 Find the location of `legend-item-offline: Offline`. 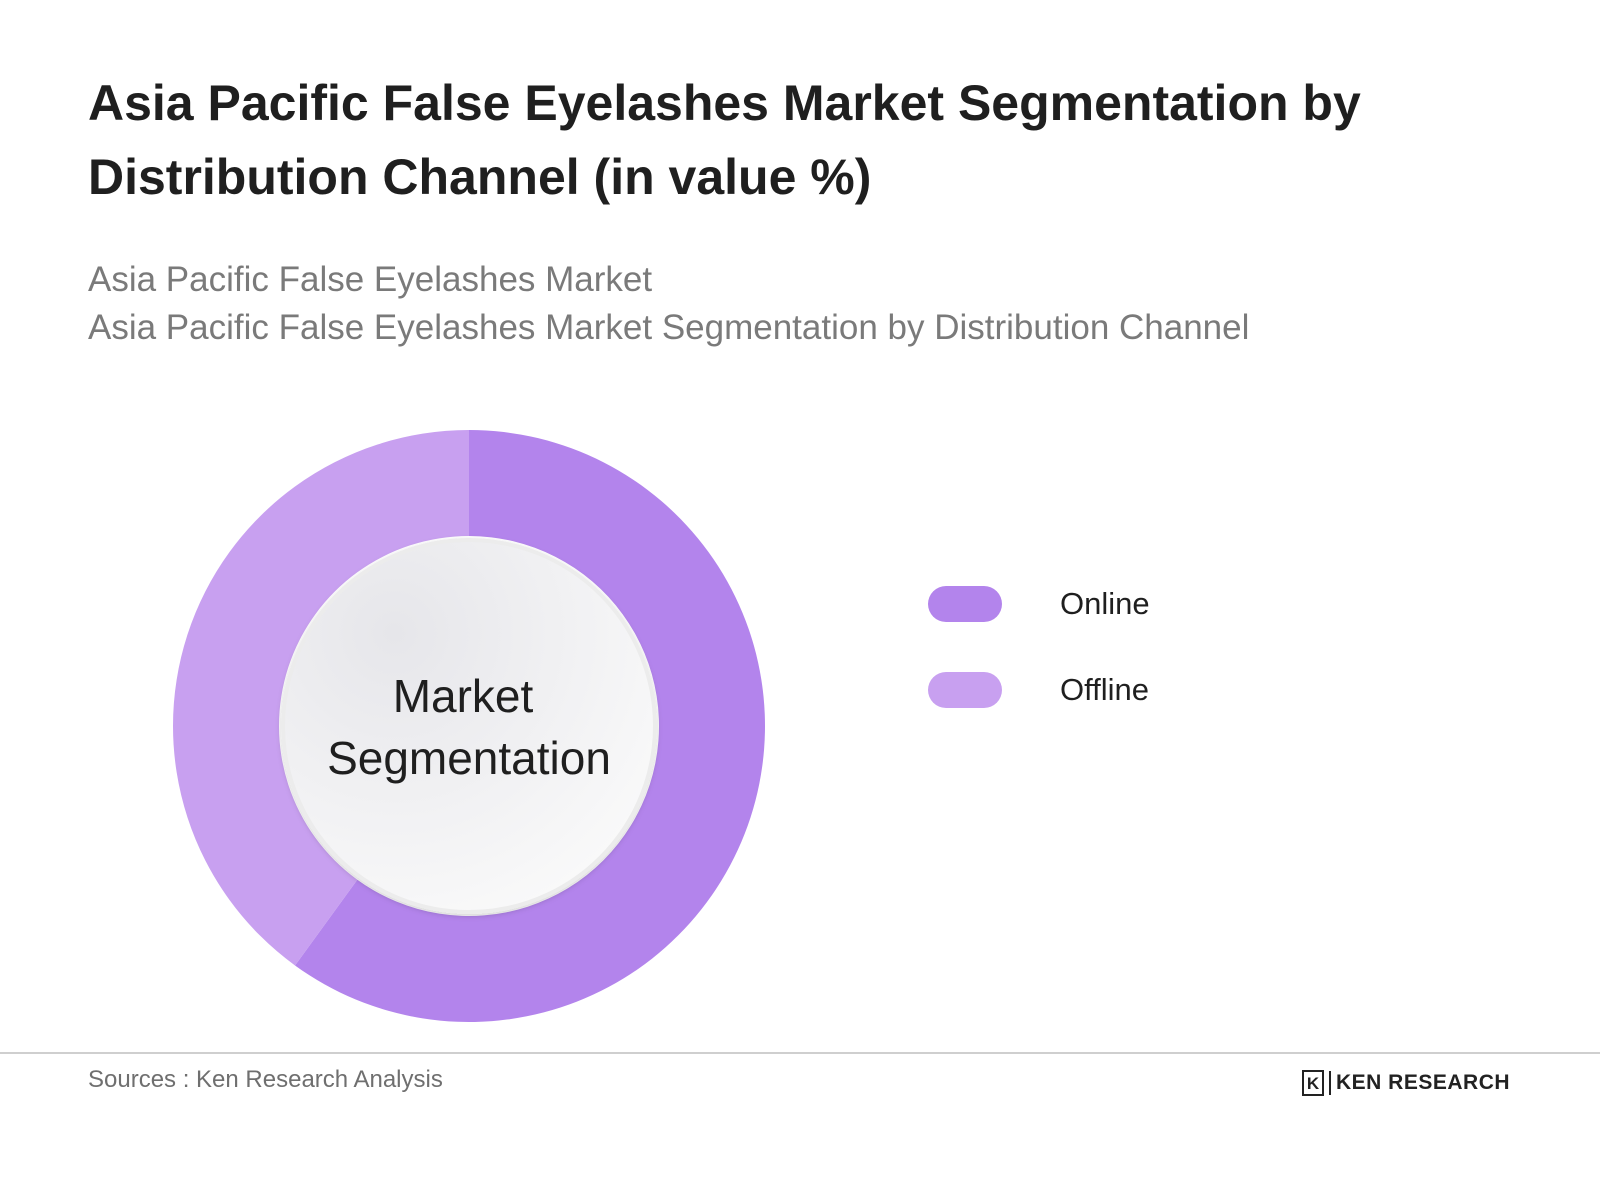

legend-item-offline: Offline is located at coordinates (1039, 690).